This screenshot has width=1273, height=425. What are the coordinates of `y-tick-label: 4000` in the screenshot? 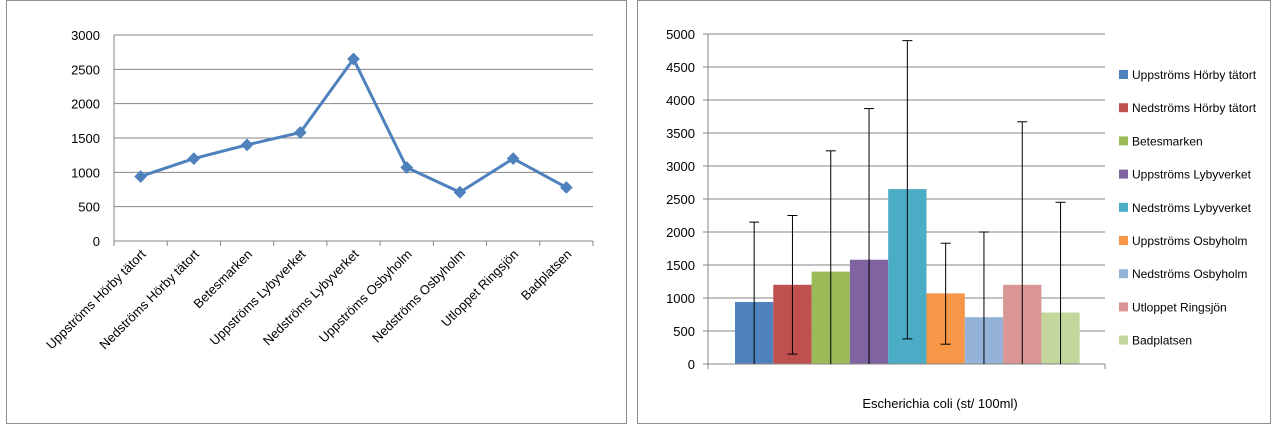 It's located at (680, 100).